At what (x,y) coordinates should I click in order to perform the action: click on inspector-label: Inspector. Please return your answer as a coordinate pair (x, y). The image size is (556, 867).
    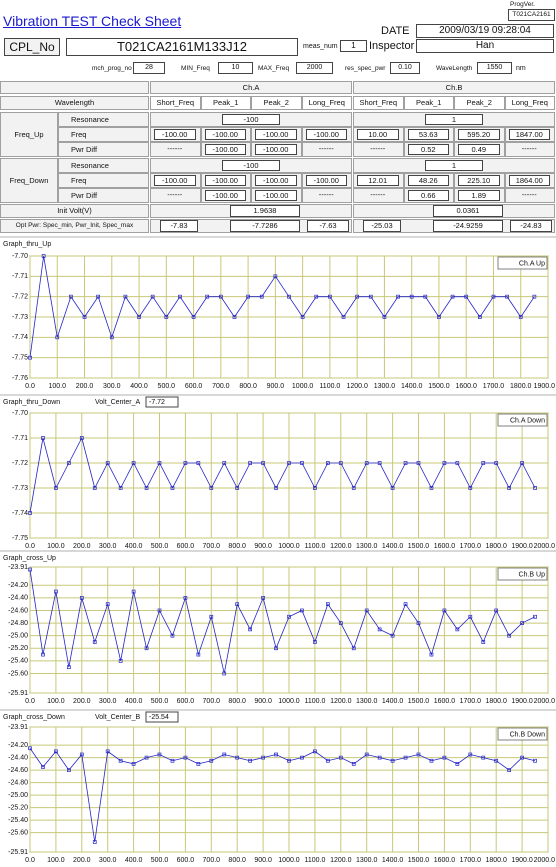
    Looking at the image, I should click on (392, 46).